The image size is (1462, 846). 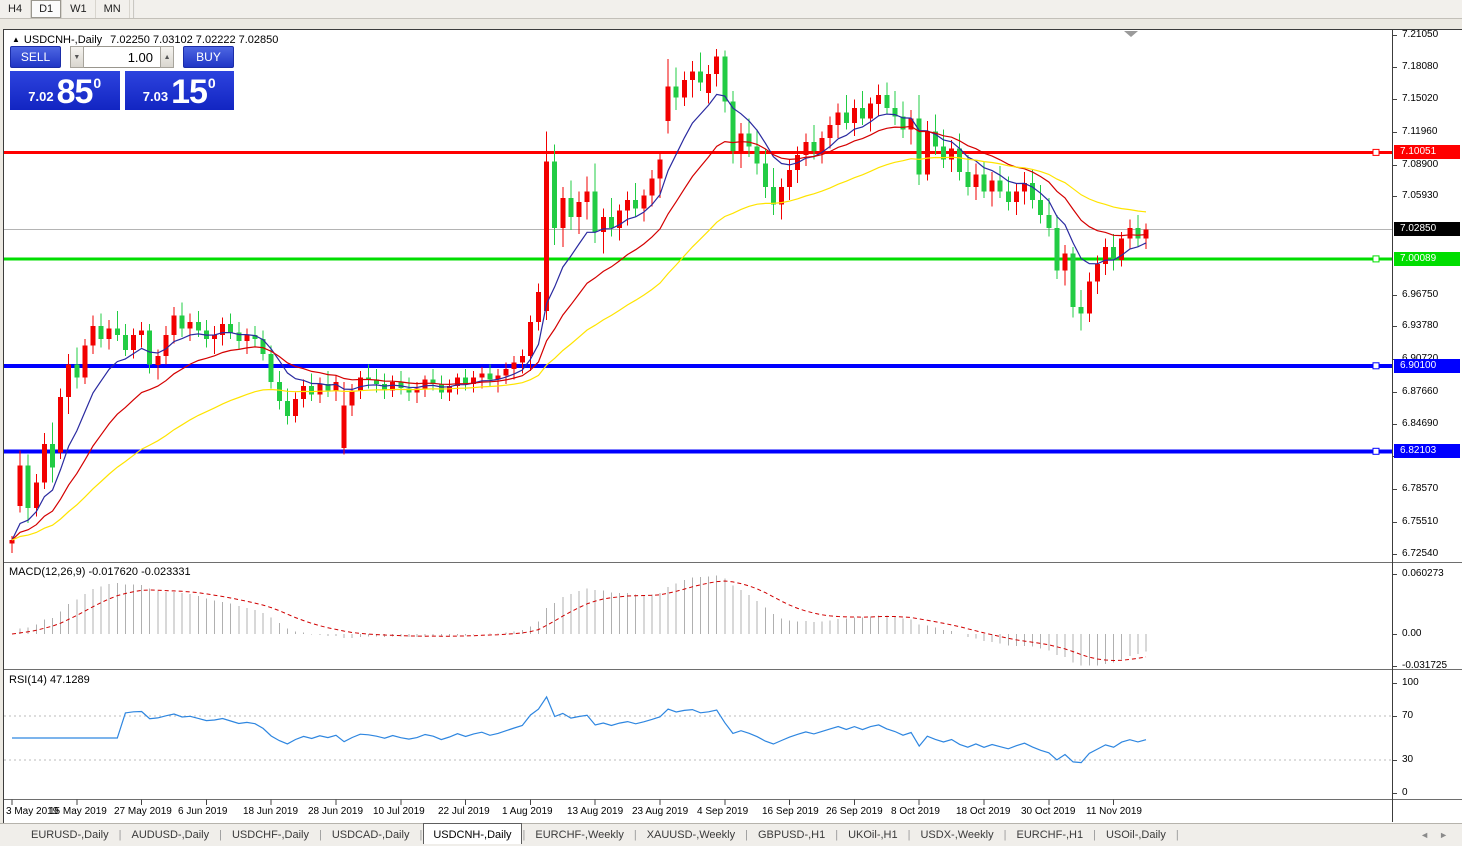 What do you see at coordinates (65, 90) in the screenshot?
I see `sell-price-display: 7.02 85 0` at bounding box center [65, 90].